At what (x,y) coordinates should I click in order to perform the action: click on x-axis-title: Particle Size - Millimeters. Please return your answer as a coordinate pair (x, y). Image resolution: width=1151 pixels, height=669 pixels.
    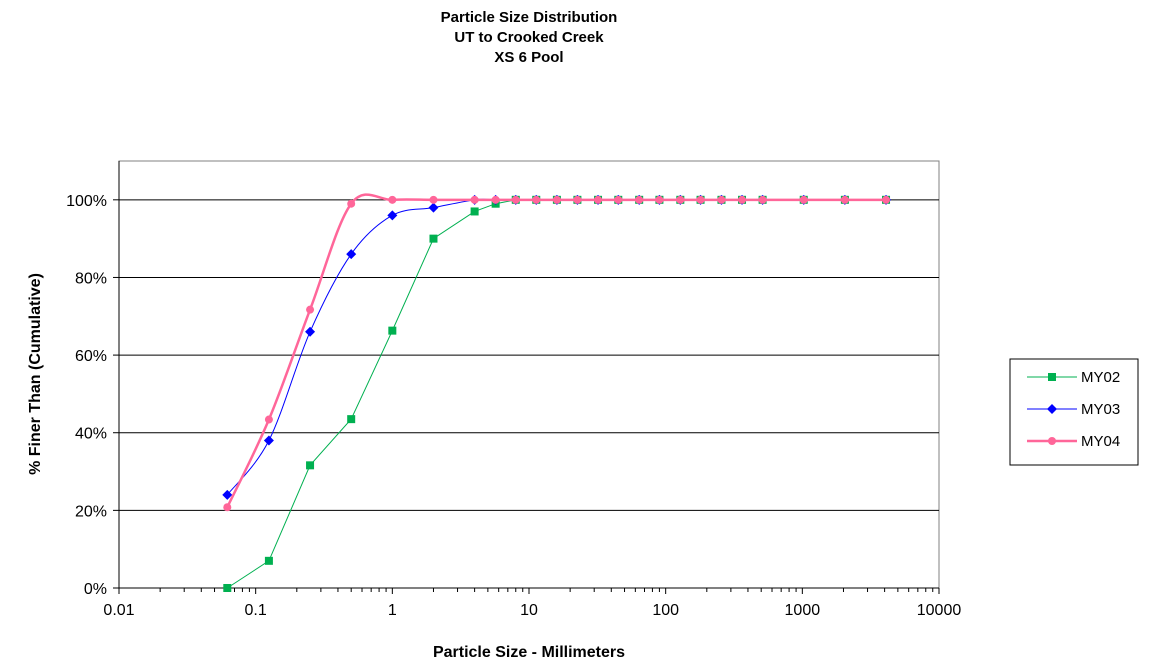
    Looking at the image, I should click on (529, 652).